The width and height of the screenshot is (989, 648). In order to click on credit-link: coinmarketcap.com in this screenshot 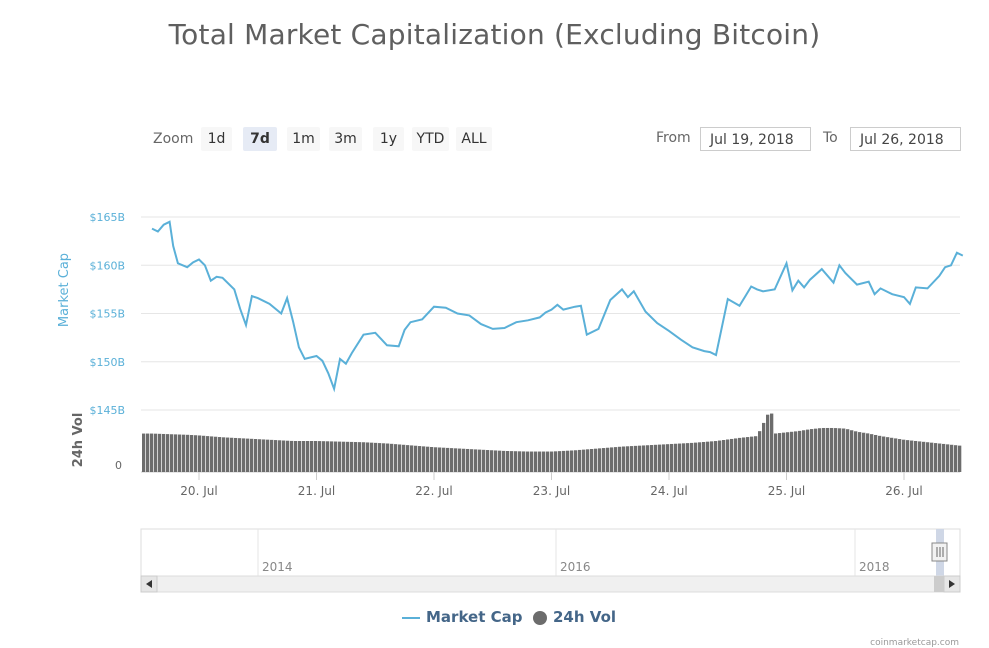, I will do `click(914, 643)`.